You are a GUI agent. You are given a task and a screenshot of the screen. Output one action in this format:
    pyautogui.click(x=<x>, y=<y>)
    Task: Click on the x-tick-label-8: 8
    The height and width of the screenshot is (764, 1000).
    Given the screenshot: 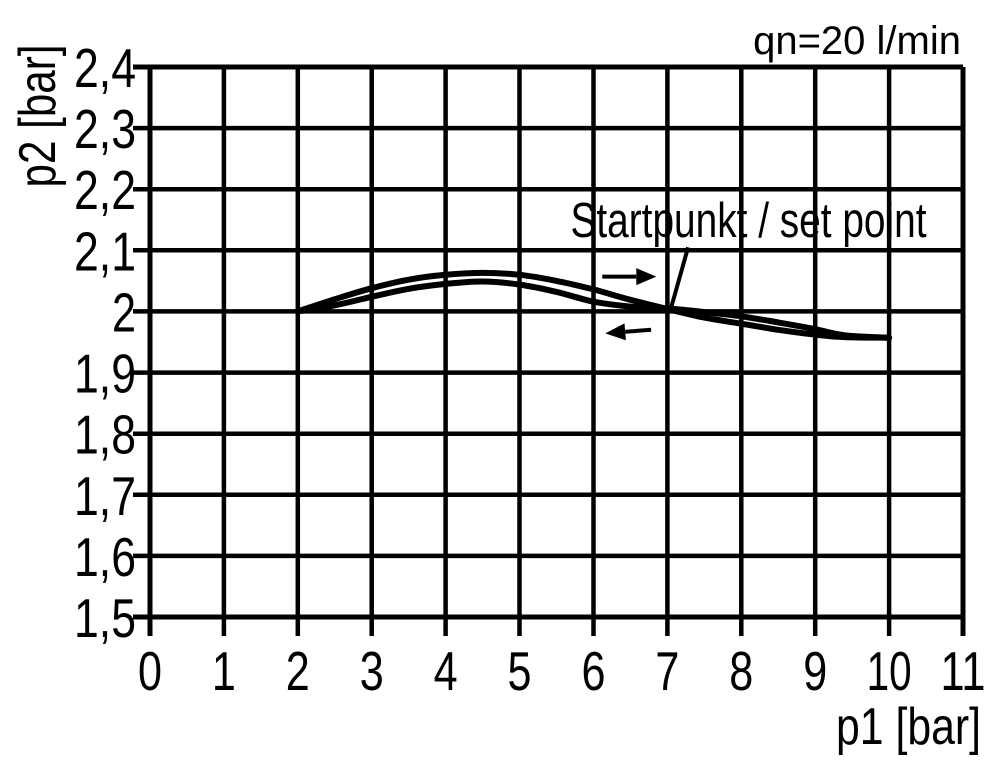 What is the action you would take?
    pyautogui.click(x=741, y=671)
    